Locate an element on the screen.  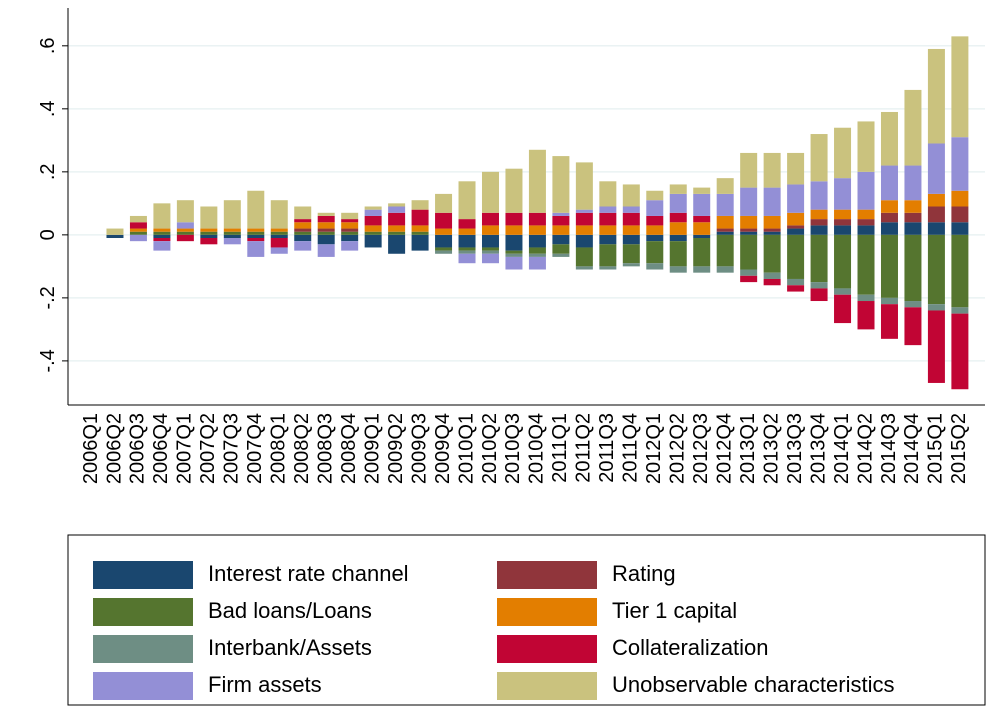
legend-label: Rating is located at coordinates (644, 573).